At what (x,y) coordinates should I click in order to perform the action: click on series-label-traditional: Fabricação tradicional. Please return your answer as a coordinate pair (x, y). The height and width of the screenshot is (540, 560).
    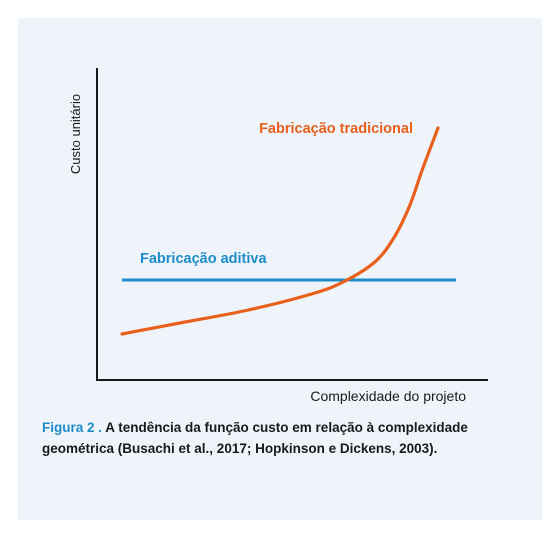
    Looking at the image, I should click on (336, 129).